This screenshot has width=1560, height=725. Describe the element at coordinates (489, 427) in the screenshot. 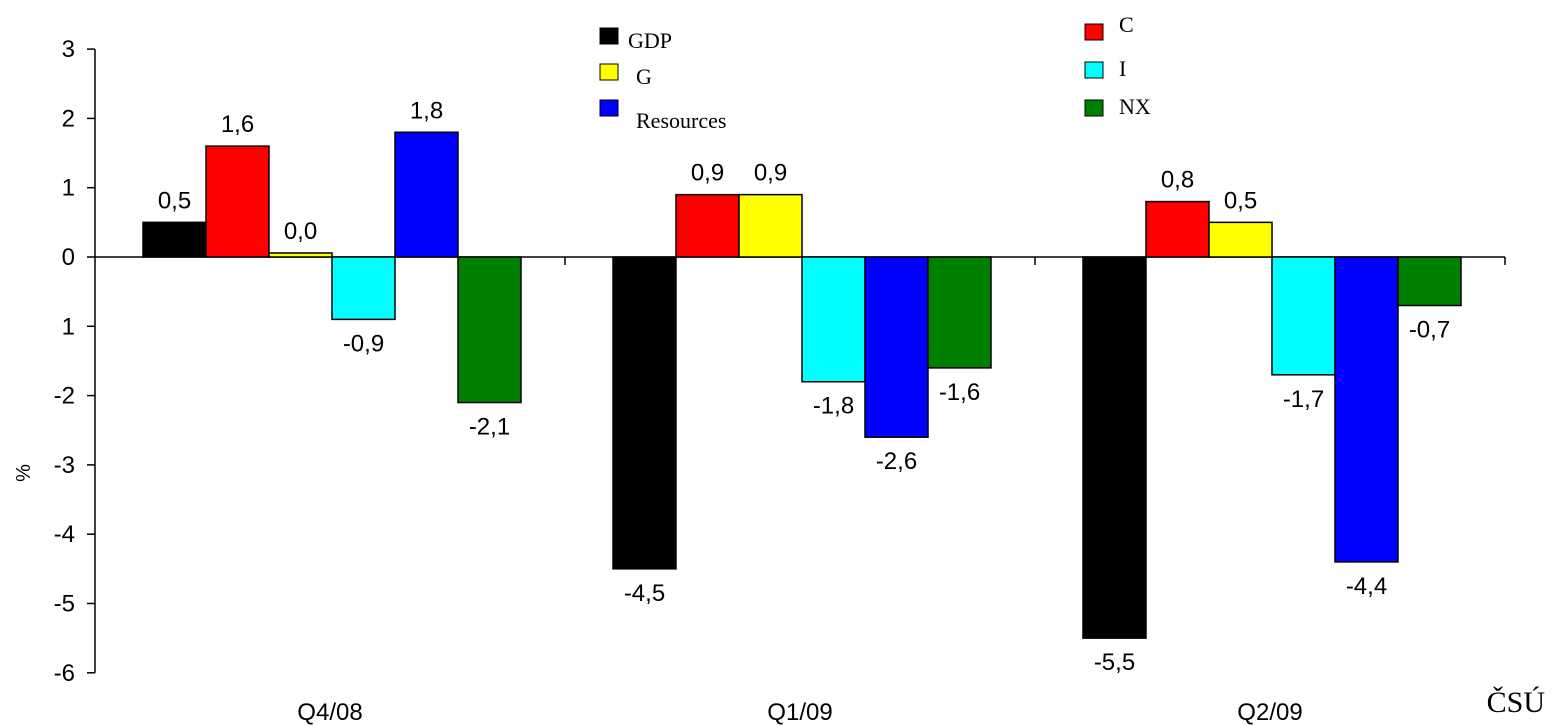

I see `data-label: -2,1` at that location.